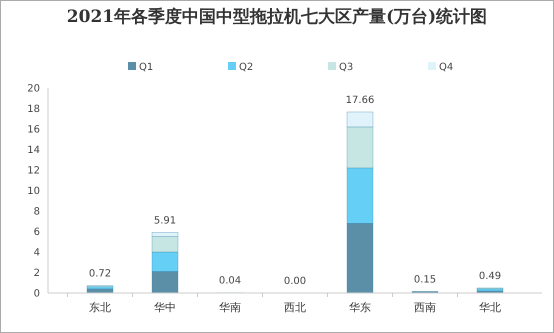  I want to click on x-tick-label: 西南, so click(425, 307).